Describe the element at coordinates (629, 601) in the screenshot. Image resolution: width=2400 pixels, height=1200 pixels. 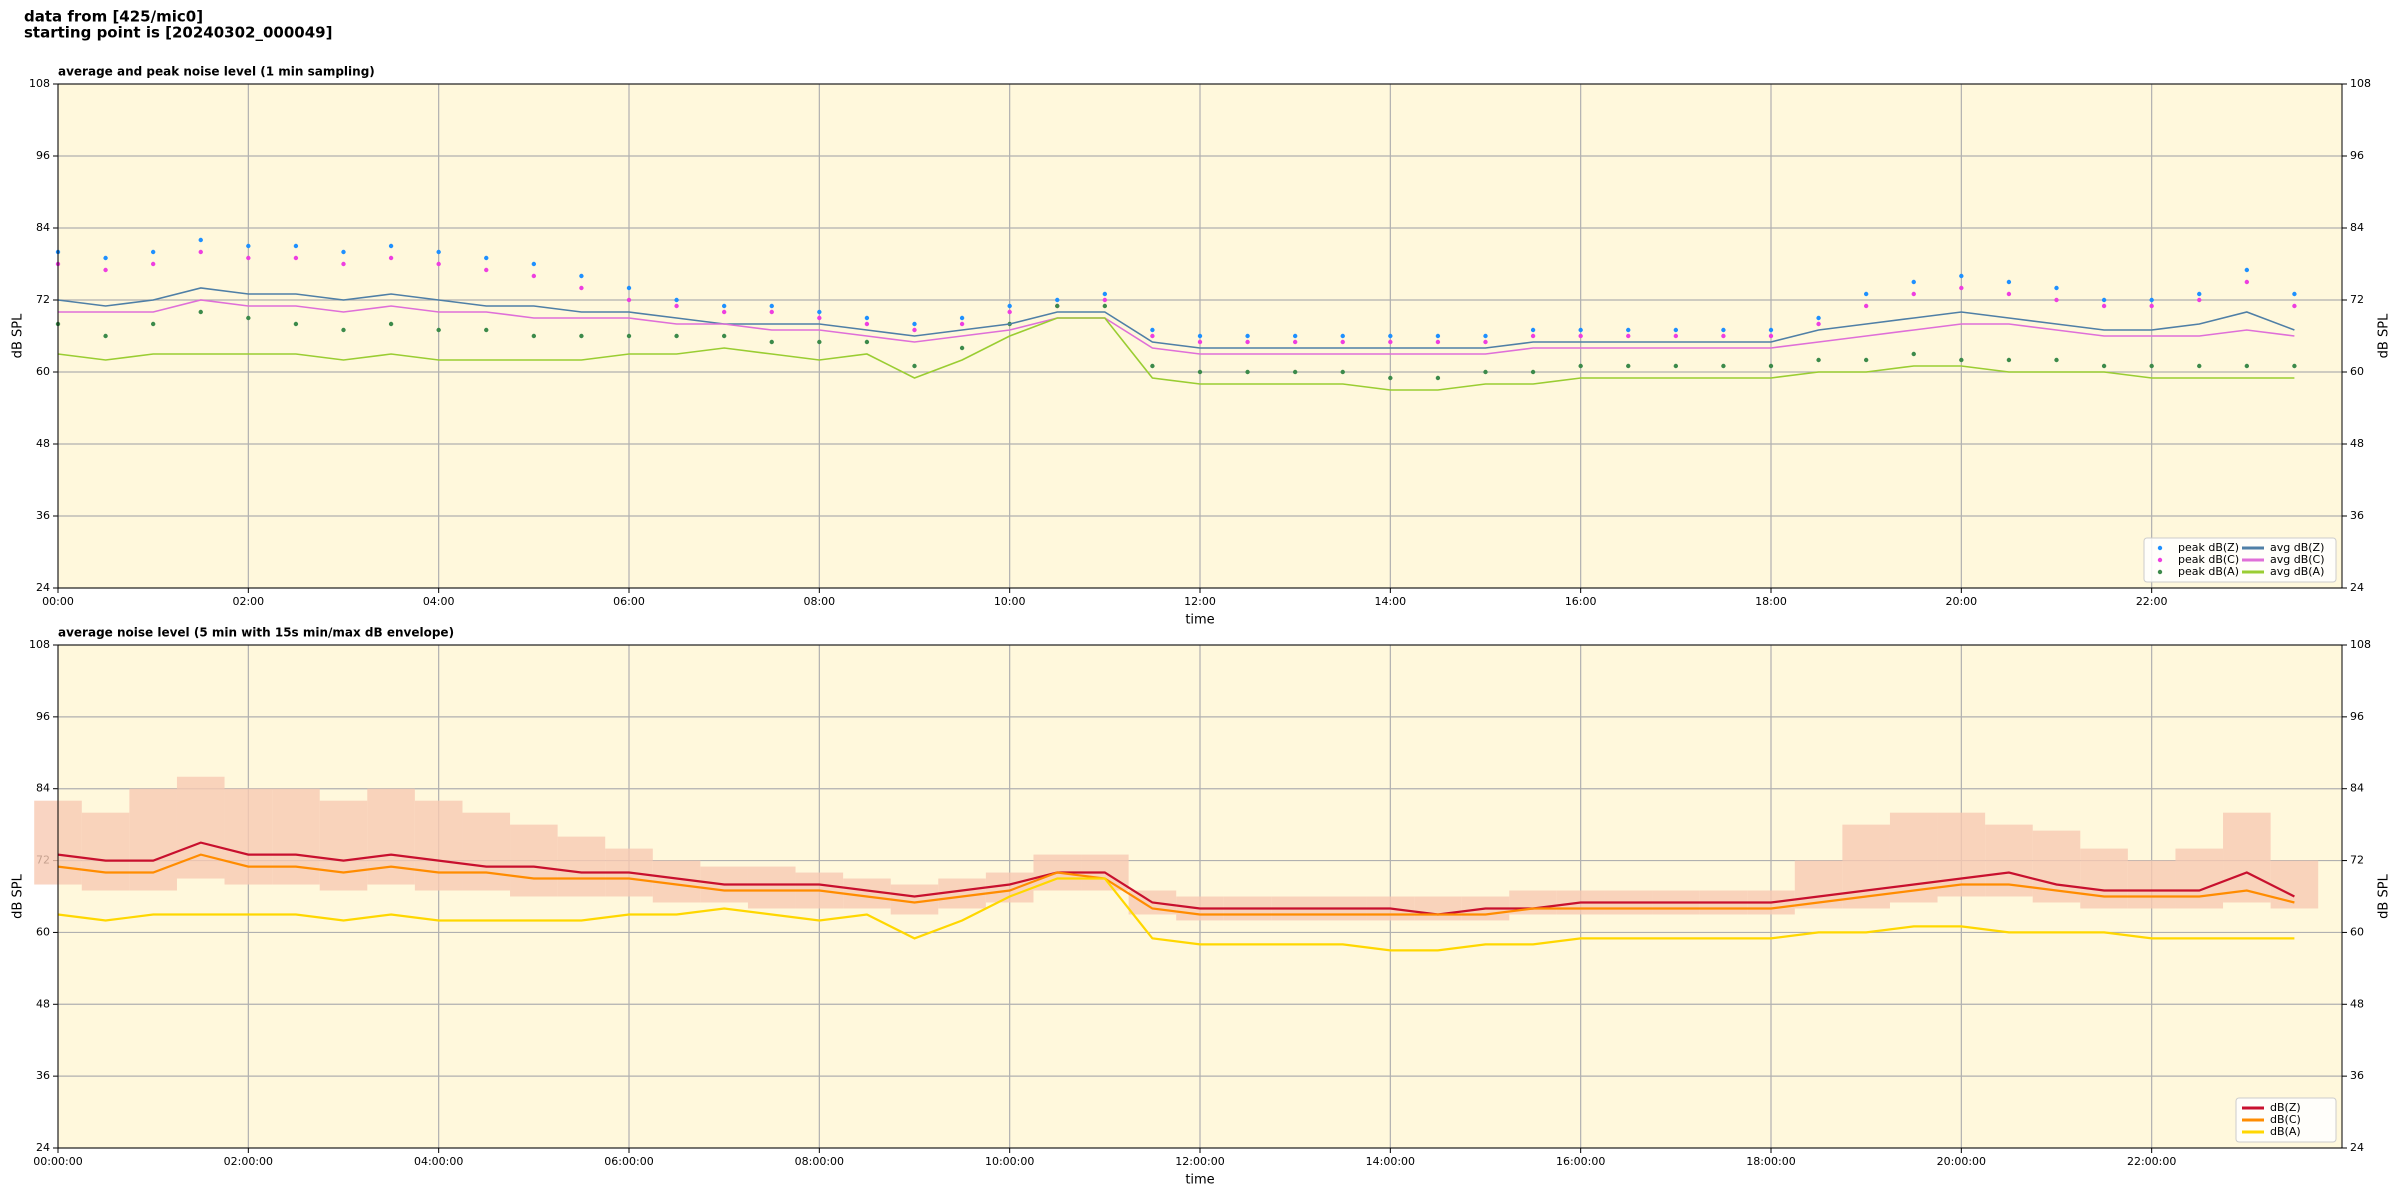
I see `x-tick-label: 06:00` at that location.